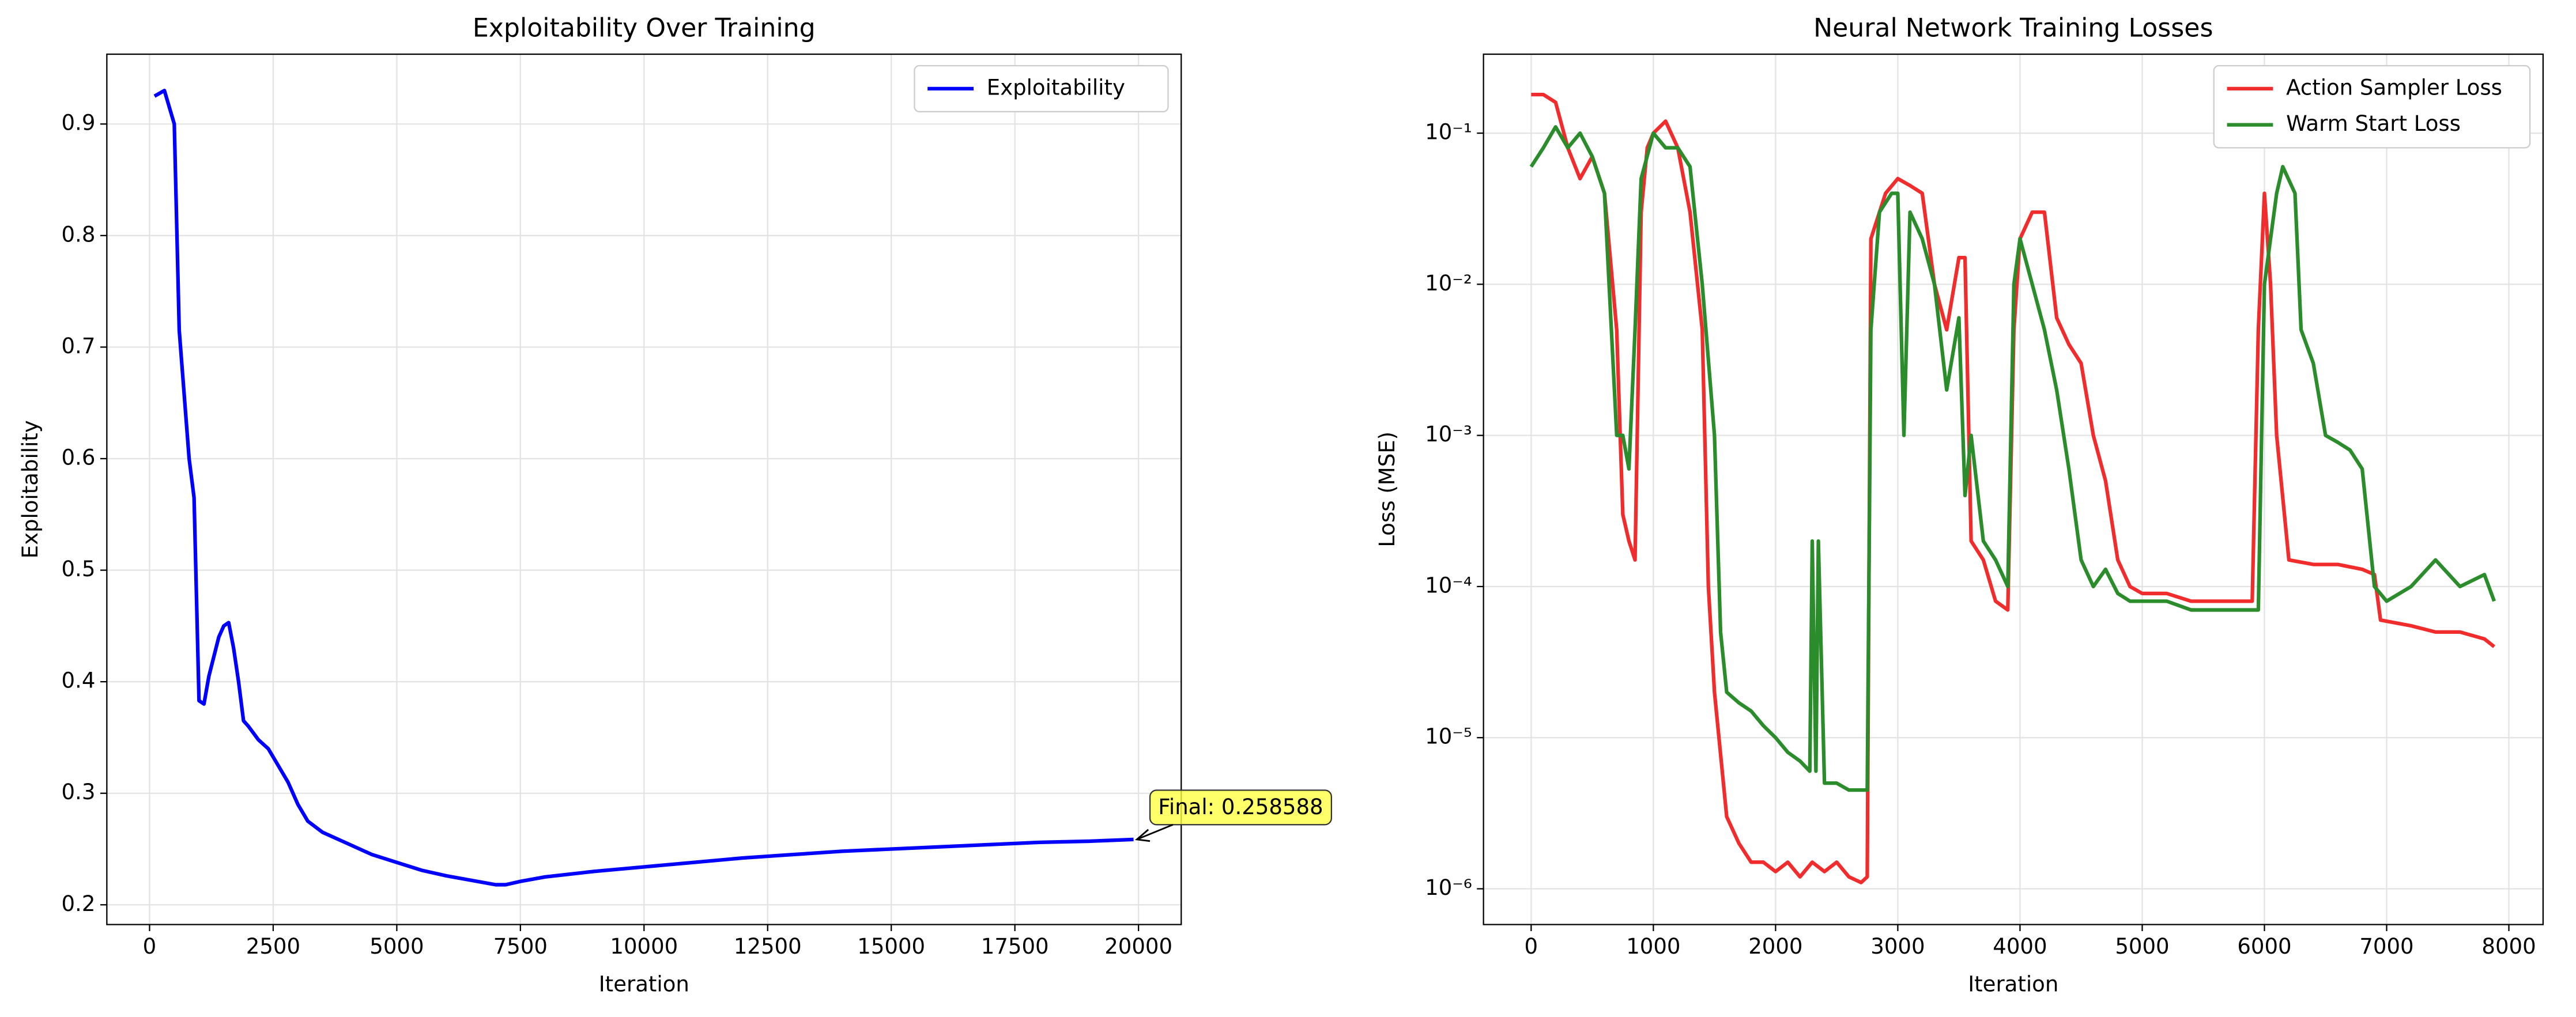 The image size is (2576, 1017). I want to click on annotation-arrowhead, so click(1142, 835).